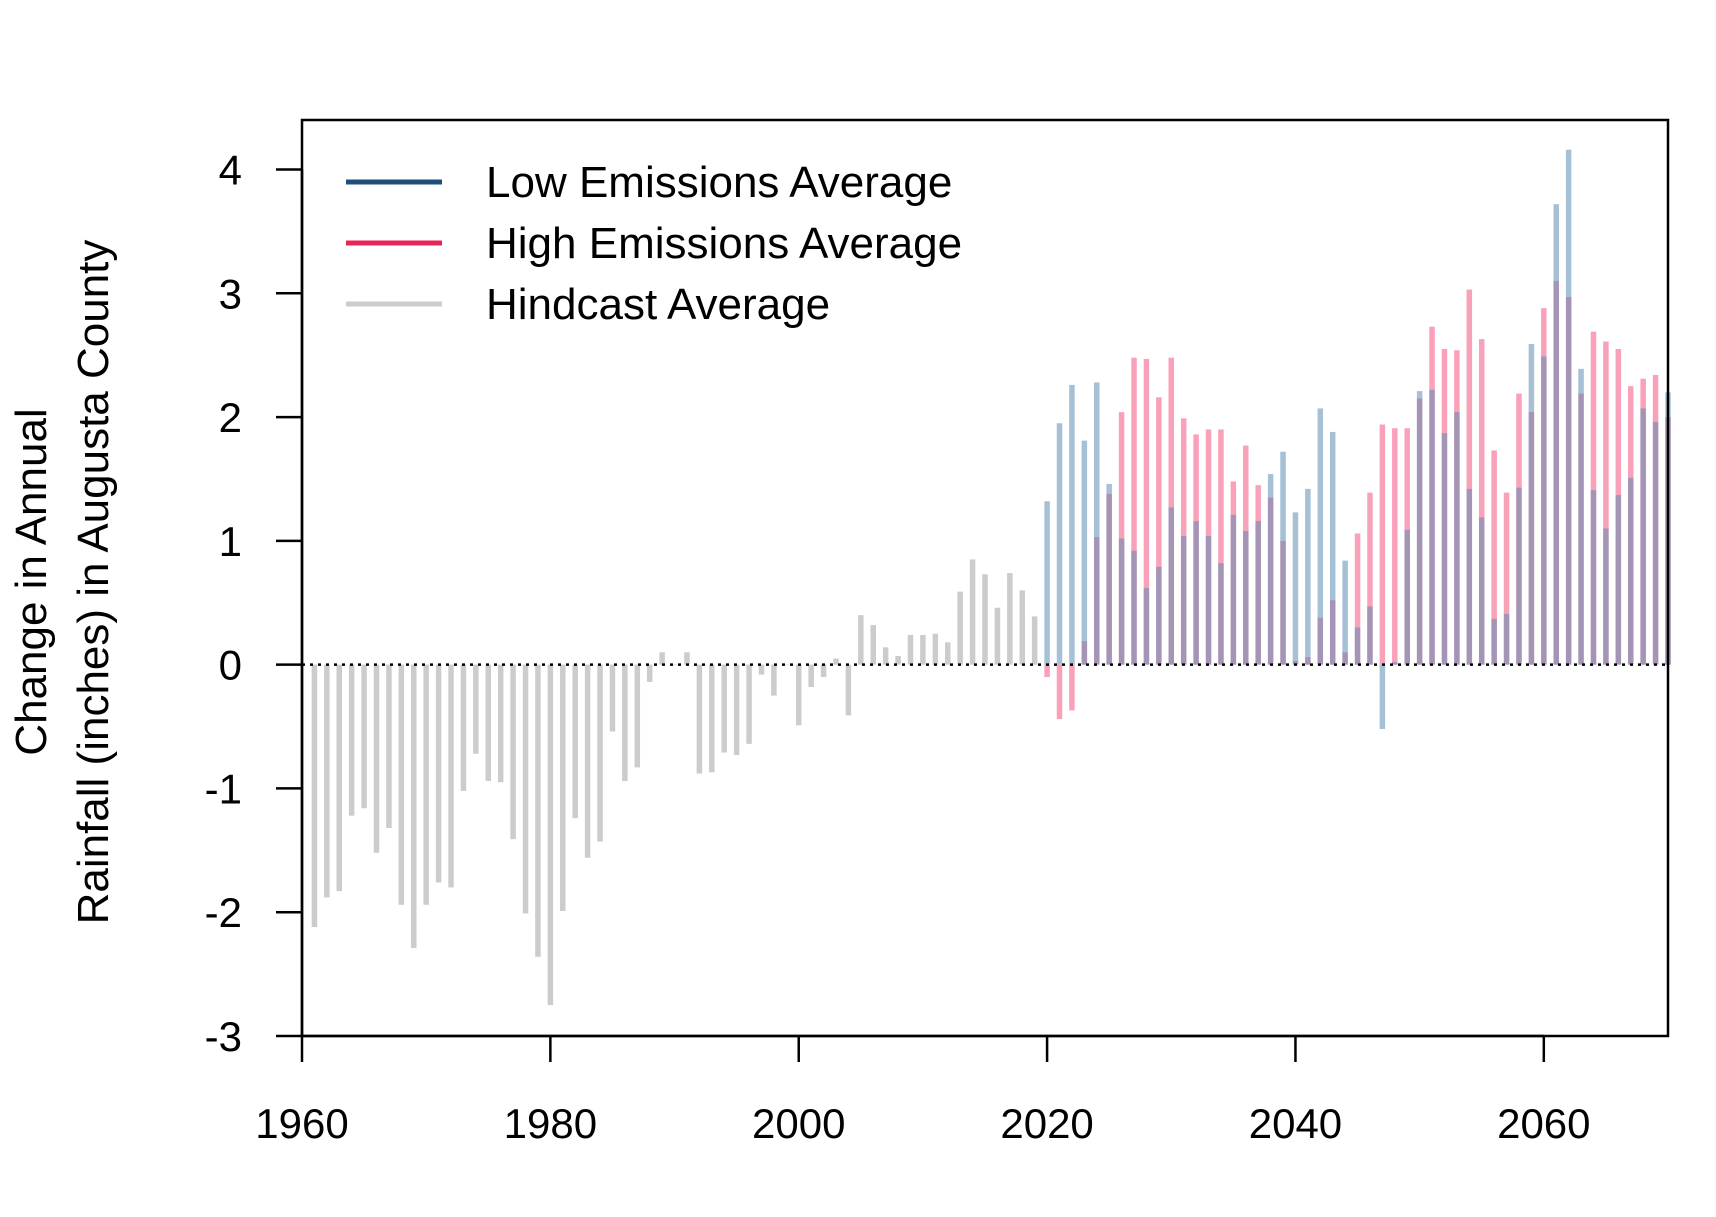  What do you see at coordinates (774, 680) in the screenshot?
I see `hindcast-bar-1998` at bounding box center [774, 680].